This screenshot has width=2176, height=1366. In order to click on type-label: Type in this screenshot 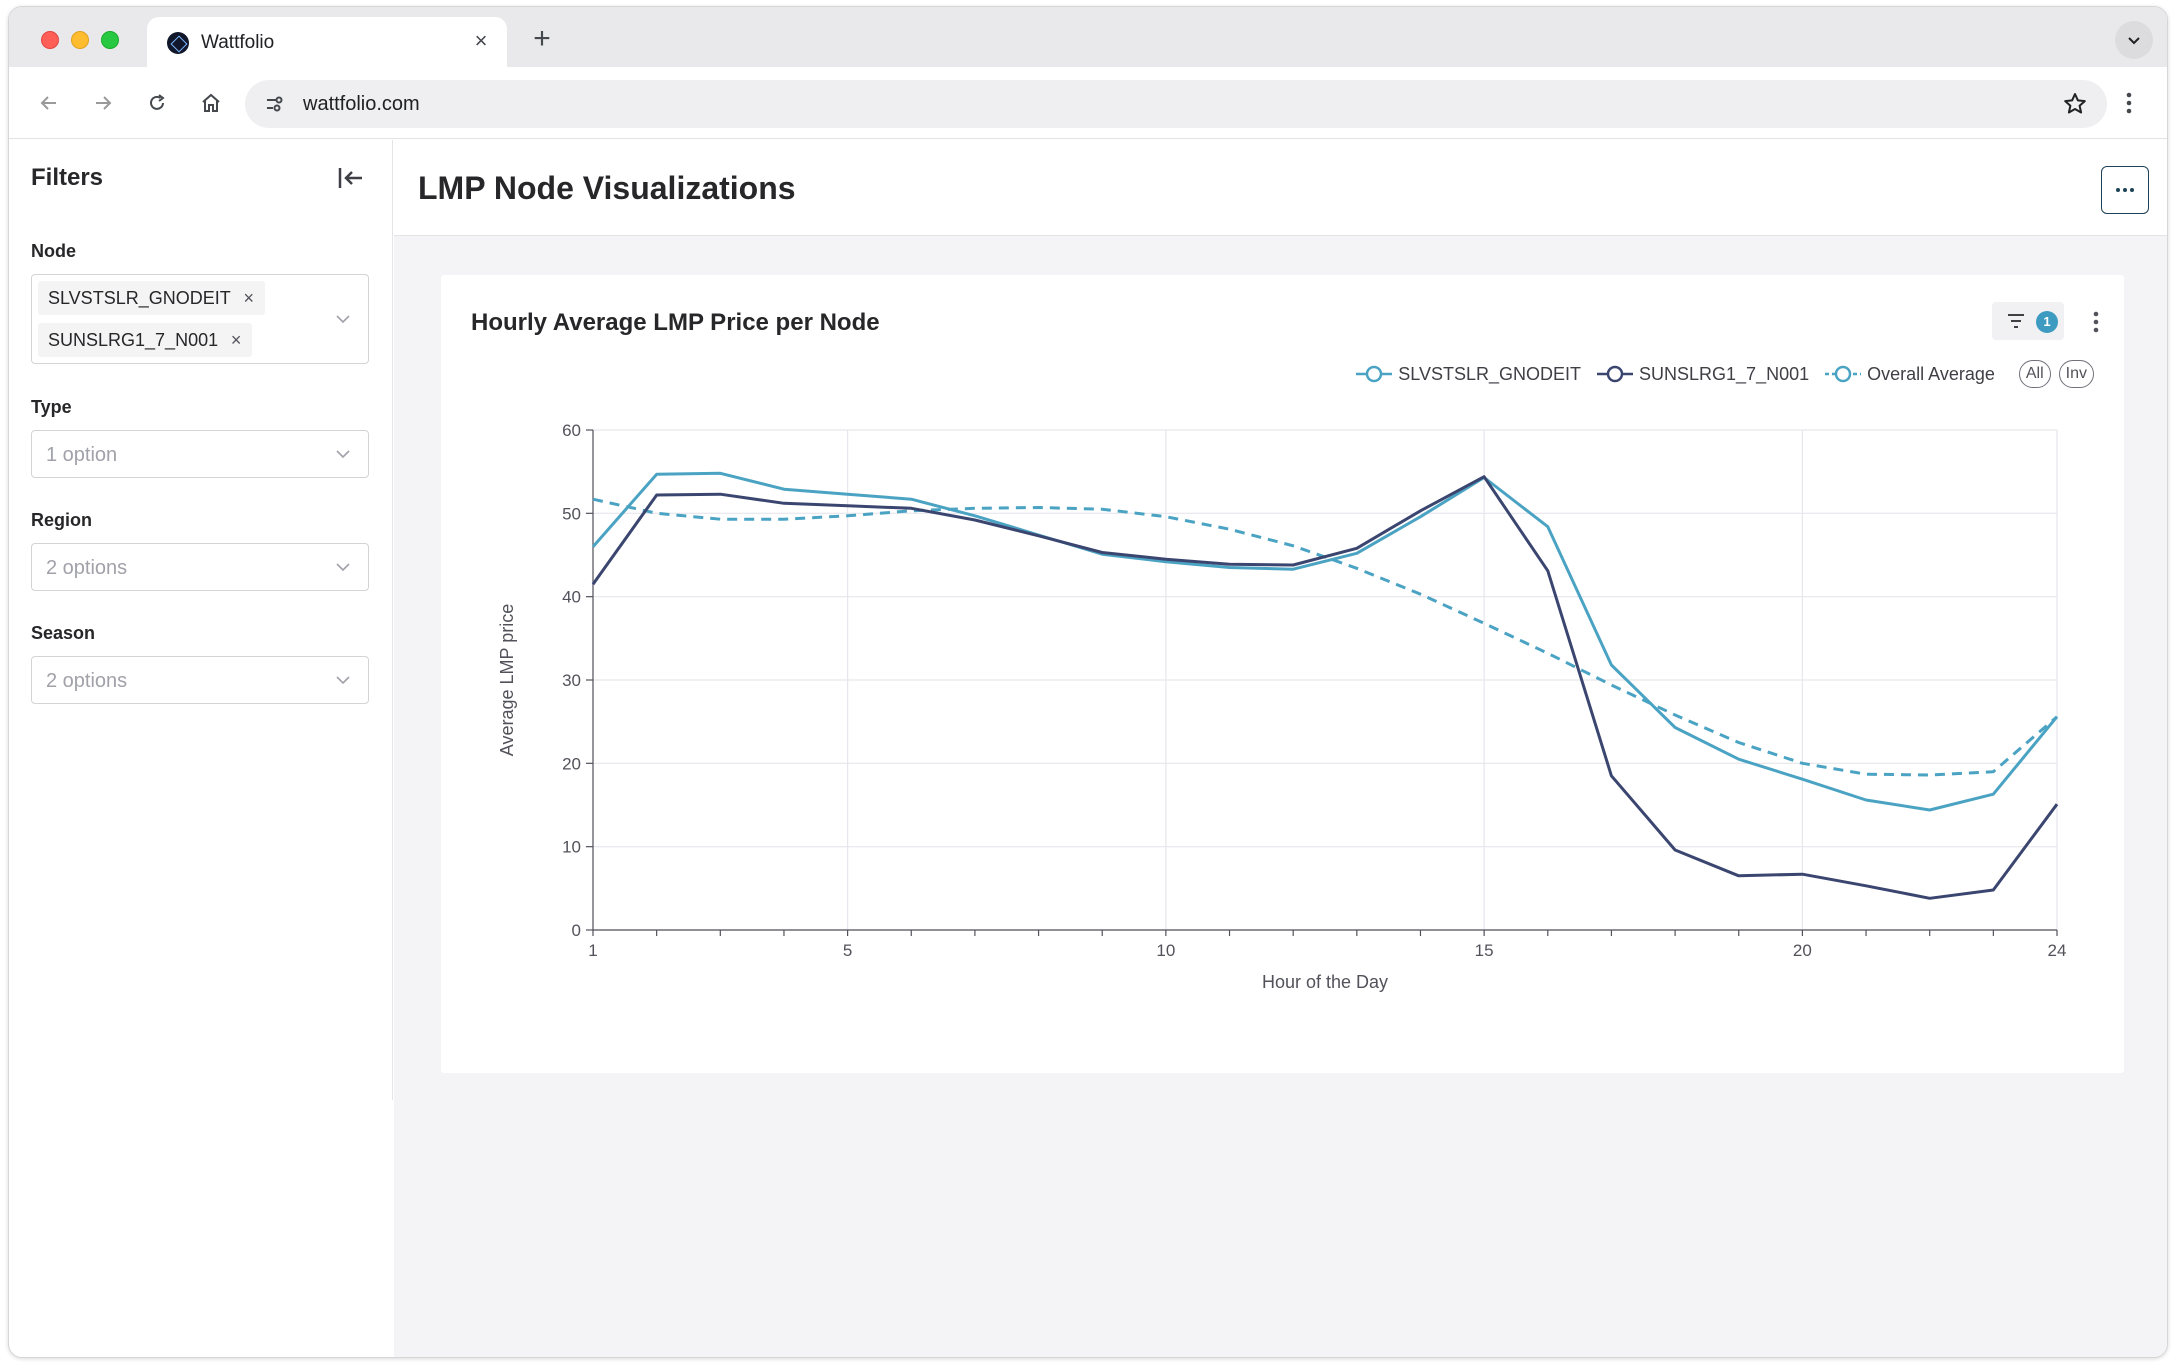, I will do `click(51, 407)`.